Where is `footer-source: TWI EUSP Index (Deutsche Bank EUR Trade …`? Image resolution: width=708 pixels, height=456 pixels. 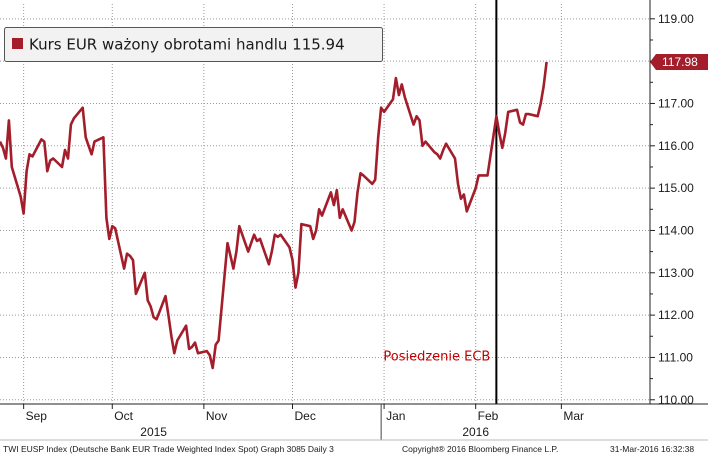 footer-source: TWI EUSP Index (Deutsche Bank EUR Trade … is located at coordinates (168, 449).